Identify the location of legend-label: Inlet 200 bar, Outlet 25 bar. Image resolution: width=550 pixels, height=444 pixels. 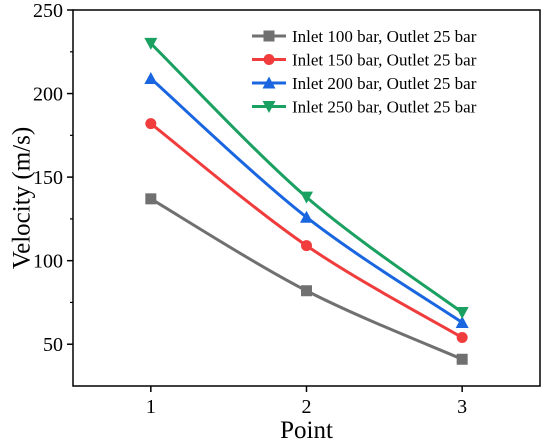
(384, 83).